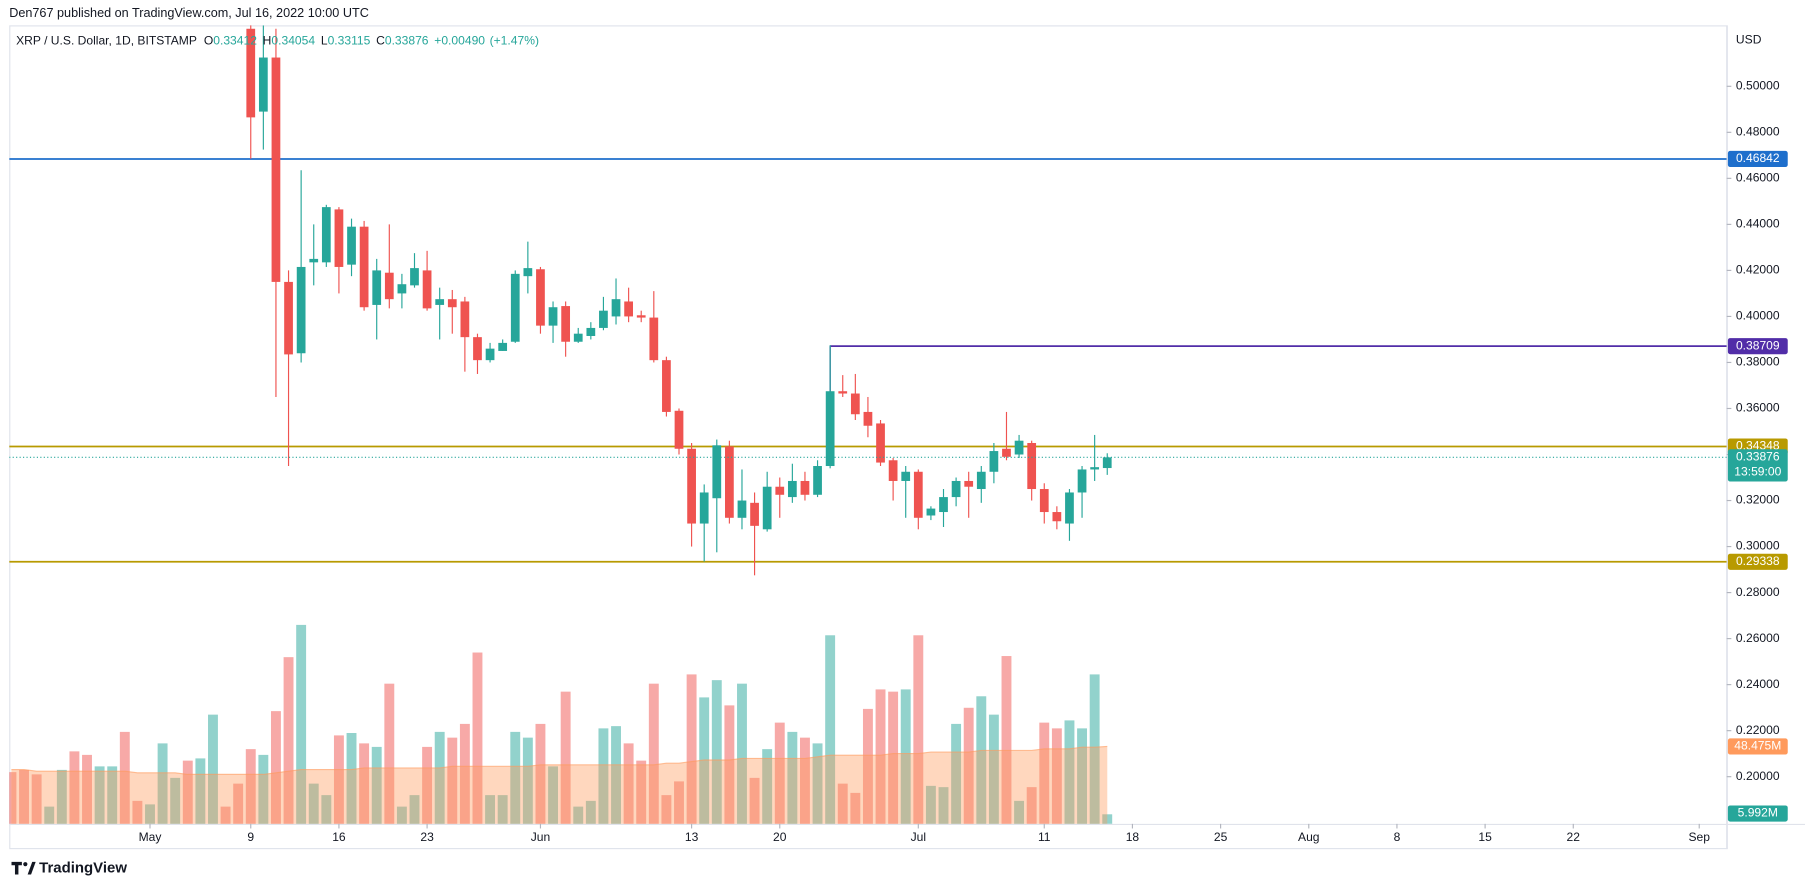 The width and height of the screenshot is (1805, 886). I want to click on y-tick-label: 0.24000, so click(1758, 684).